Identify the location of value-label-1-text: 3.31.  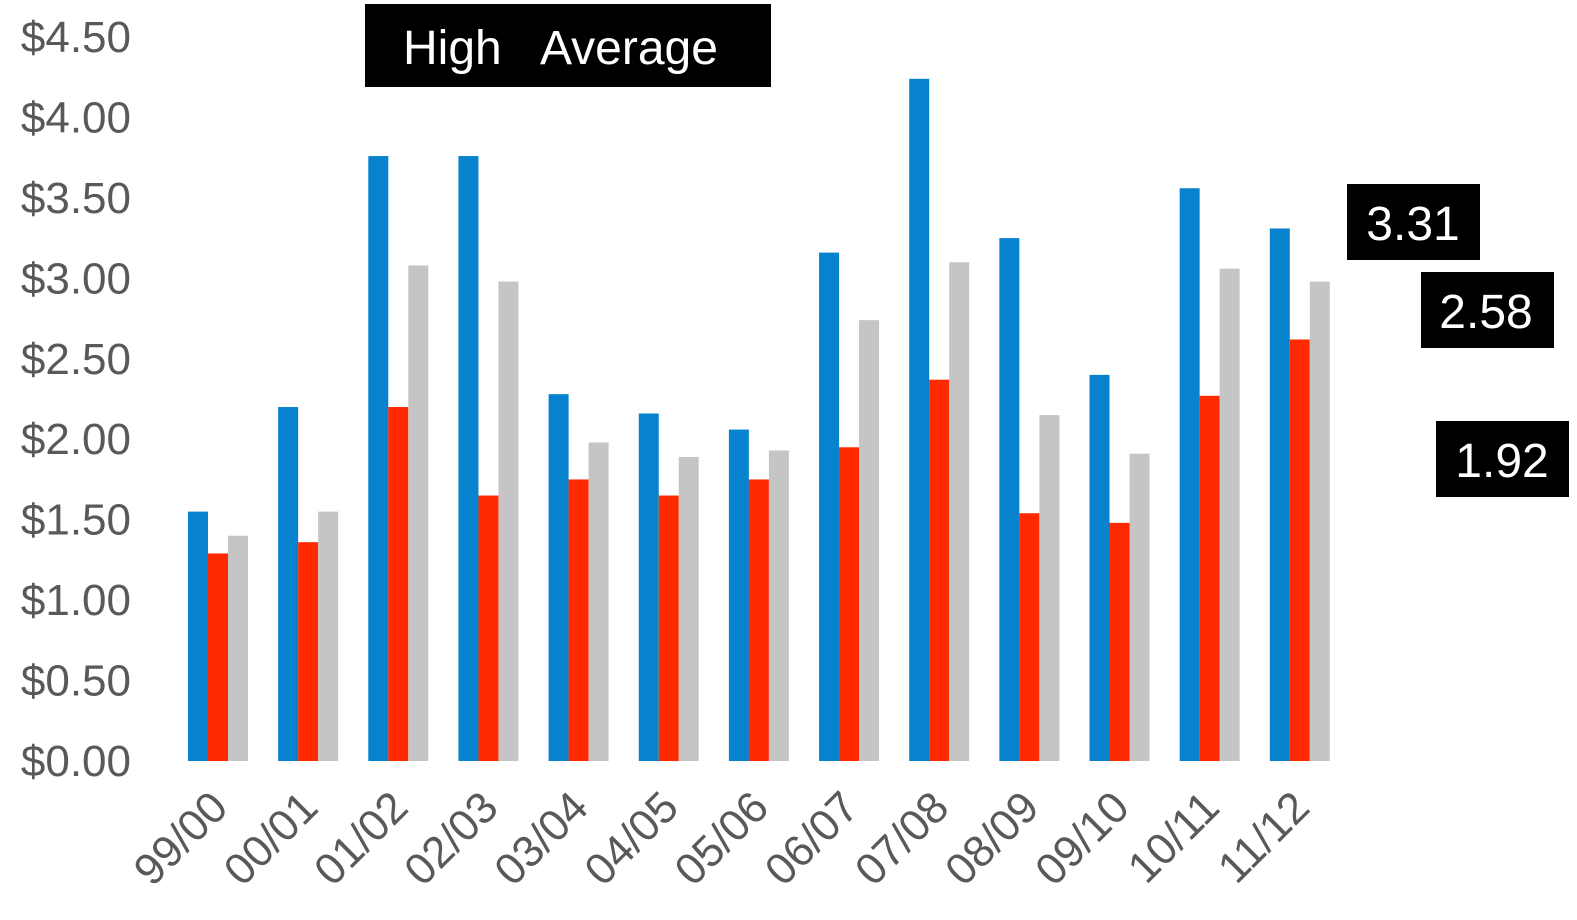
(1412, 224).